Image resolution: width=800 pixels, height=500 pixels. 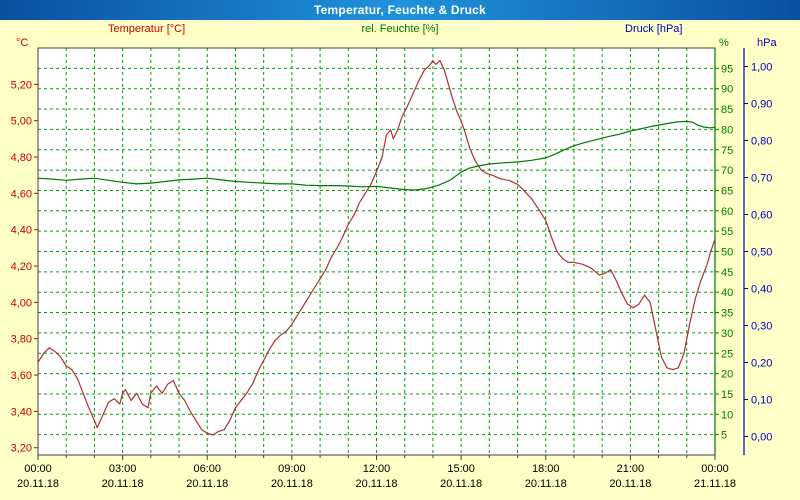 I want to click on svg-text: 3,80, so click(x=21, y=340).